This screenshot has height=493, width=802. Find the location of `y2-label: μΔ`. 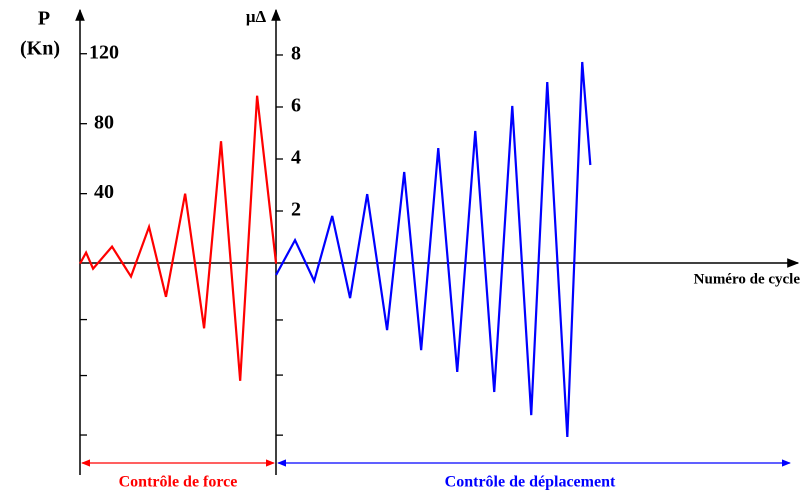

y2-label: μΔ is located at coordinates (256, 16).